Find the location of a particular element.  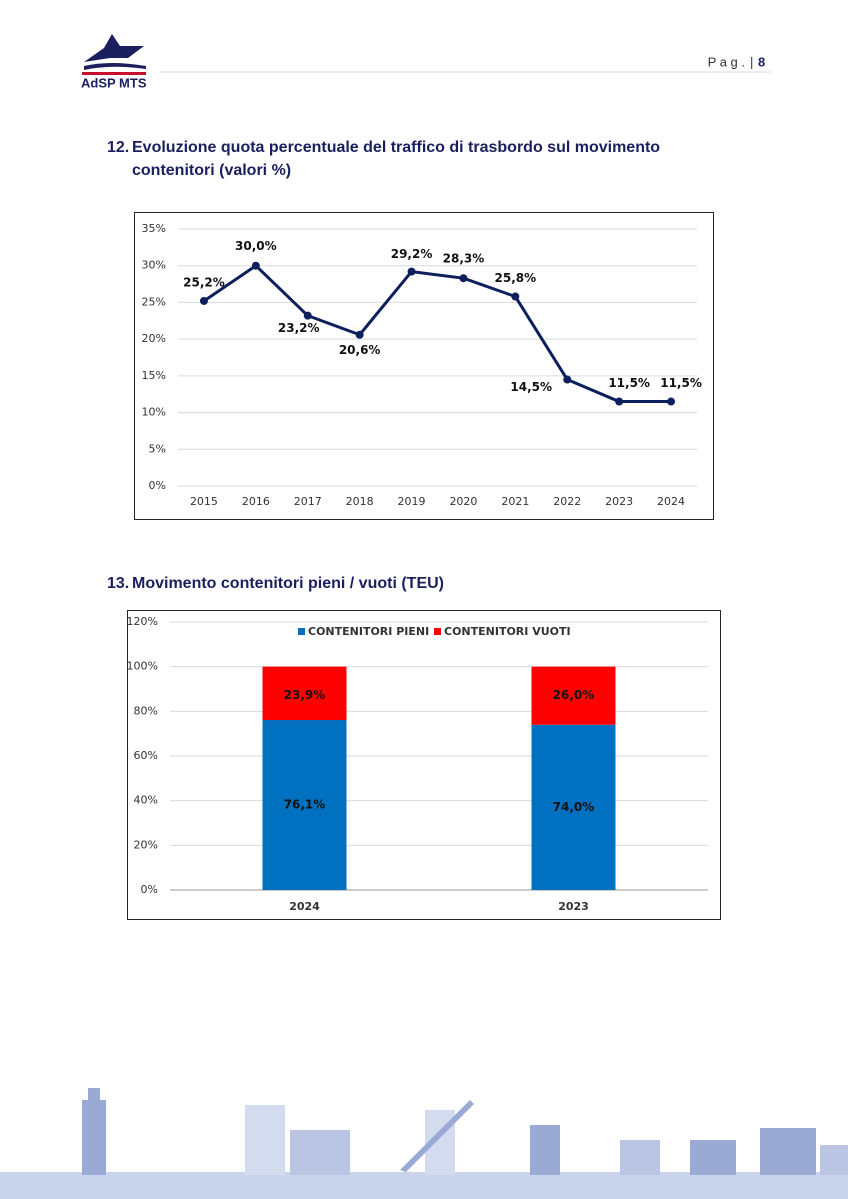

data-label: 25,2% is located at coordinates (204, 282).